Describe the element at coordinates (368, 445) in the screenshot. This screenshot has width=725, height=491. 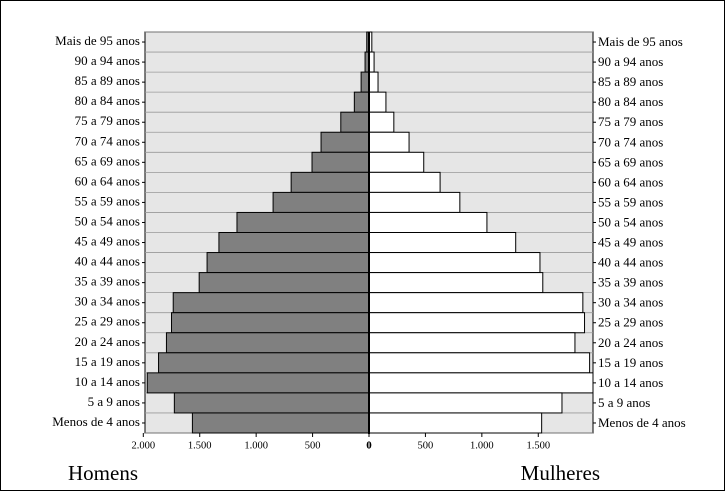
I see `x-tick-label: 0` at that location.